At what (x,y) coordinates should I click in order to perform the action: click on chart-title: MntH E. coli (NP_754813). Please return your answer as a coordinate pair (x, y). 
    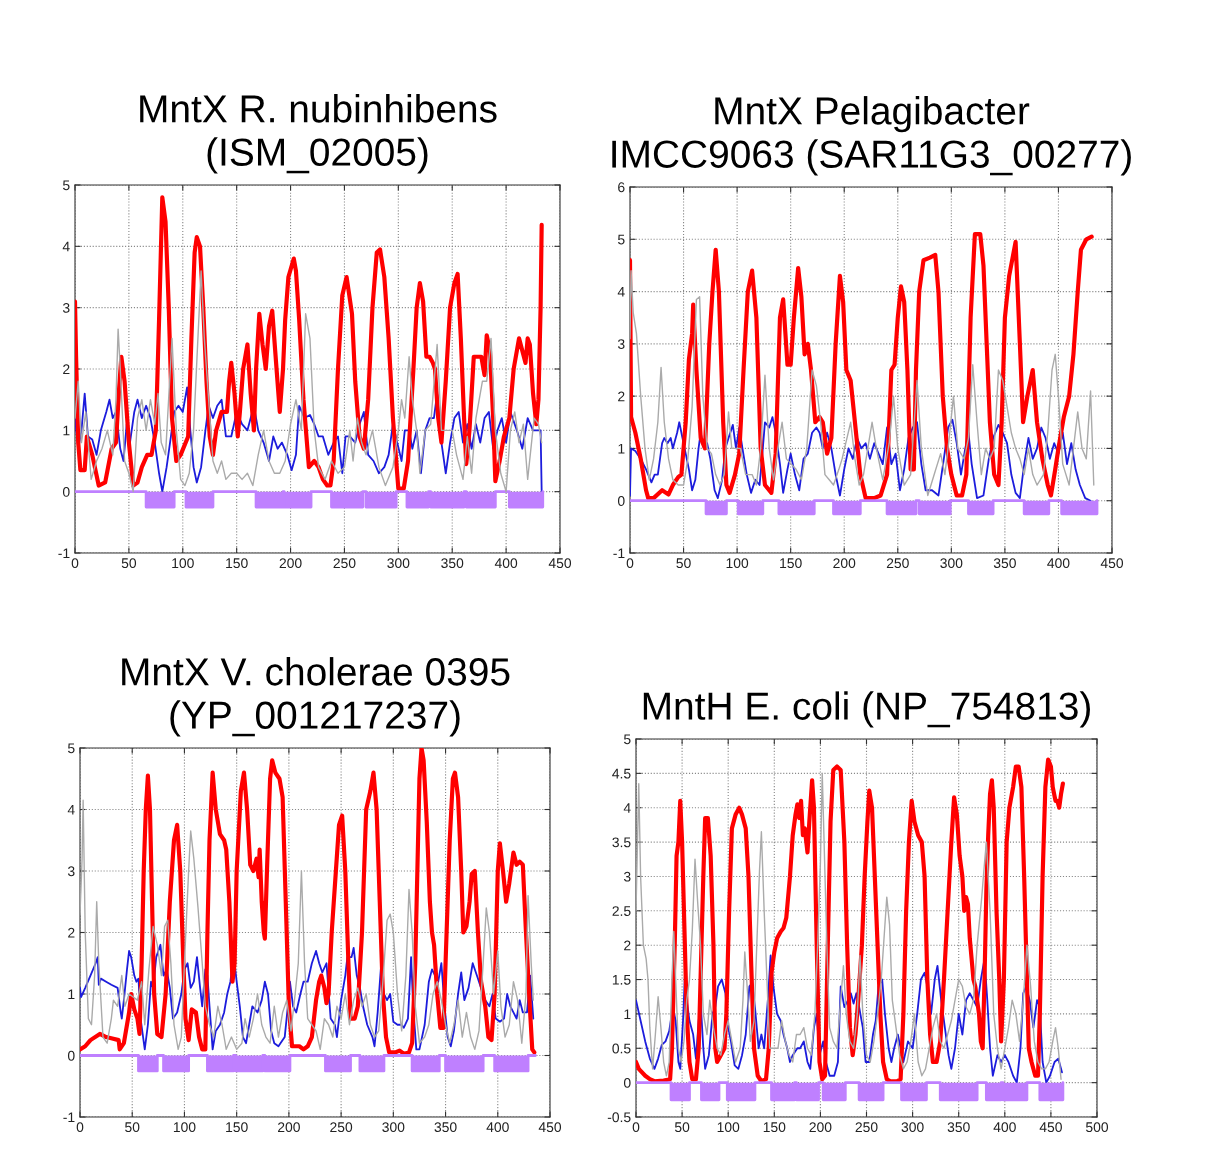
    Looking at the image, I should click on (866, 709).